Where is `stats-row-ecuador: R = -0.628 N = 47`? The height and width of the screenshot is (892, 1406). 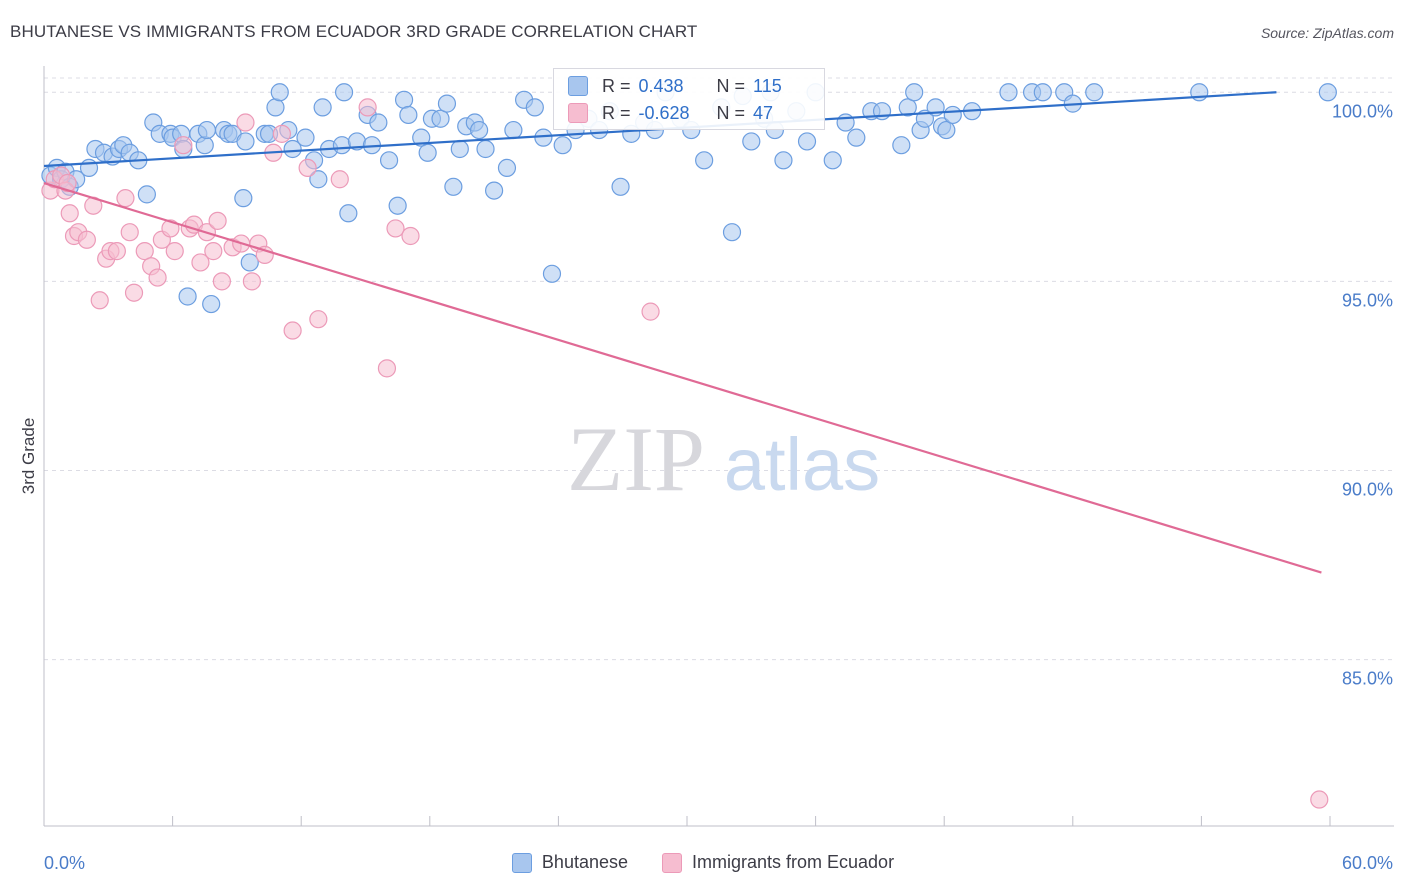 stats-row-ecuador: R = -0.628 N = 47 is located at coordinates (670, 113).